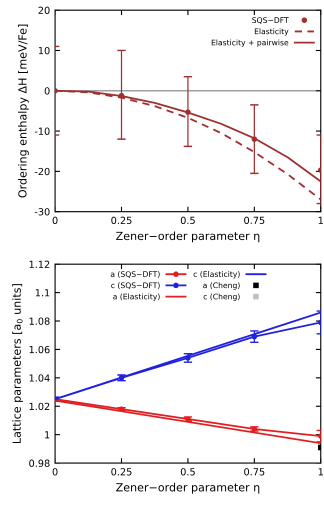 The image size is (324, 510). Describe the element at coordinates (40, 378) in the screenshot. I see `y-tick-label: 1.04` at that location.